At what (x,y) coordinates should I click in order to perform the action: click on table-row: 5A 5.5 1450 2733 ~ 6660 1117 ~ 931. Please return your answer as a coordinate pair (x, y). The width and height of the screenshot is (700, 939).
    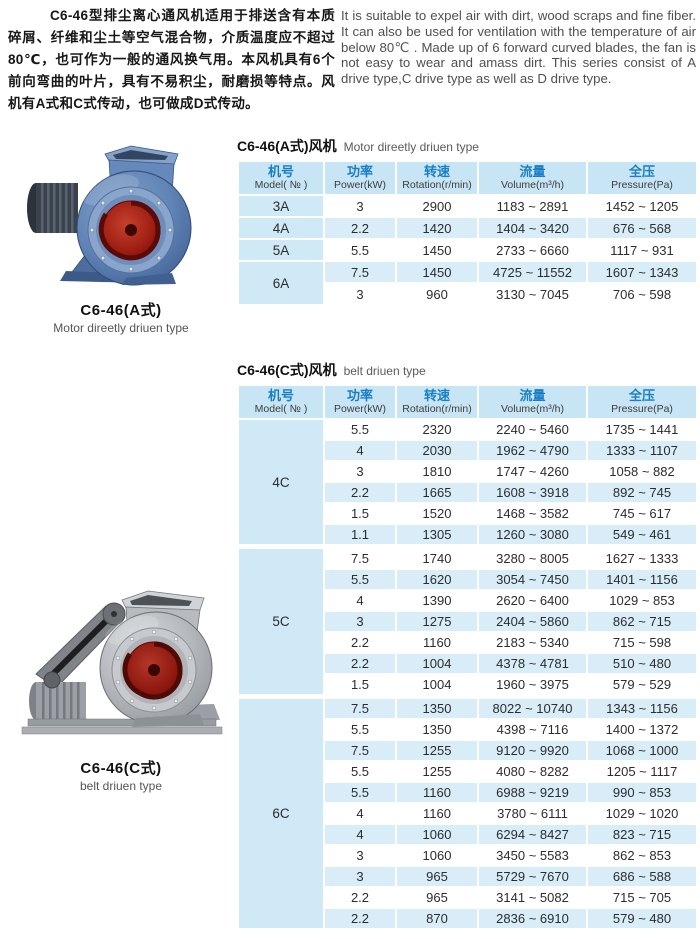
    Looking at the image, I should click on (467, 250).